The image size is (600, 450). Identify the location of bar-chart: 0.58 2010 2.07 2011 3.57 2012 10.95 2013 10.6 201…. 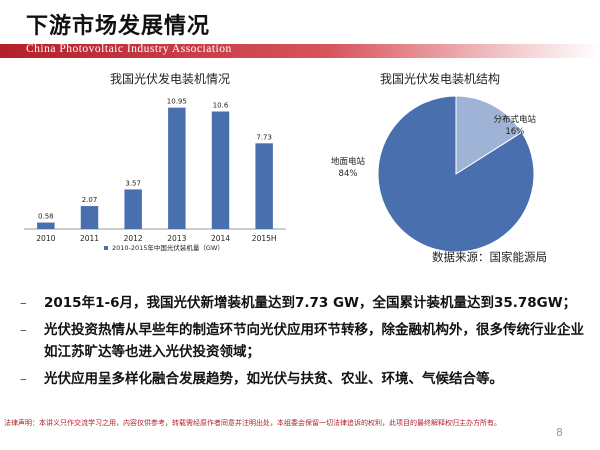
(155, 175).